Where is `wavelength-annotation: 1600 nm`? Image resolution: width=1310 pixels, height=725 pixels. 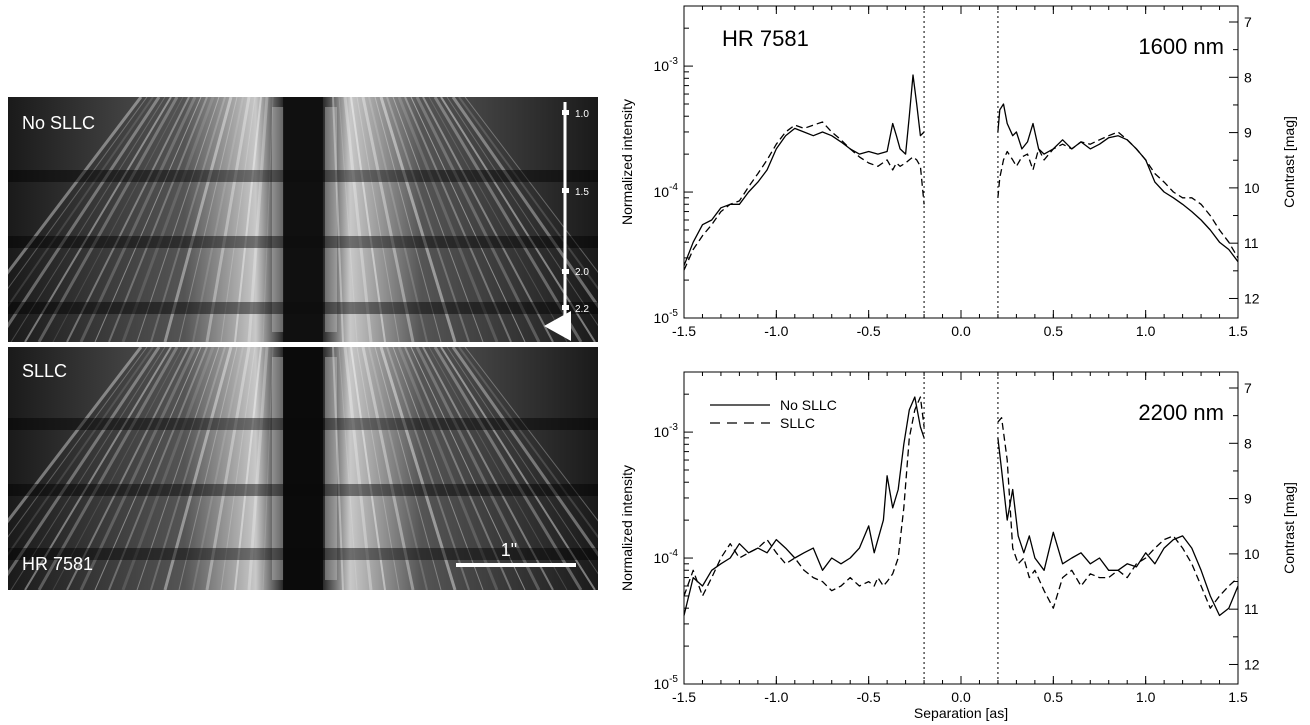
wavelength-annotation: 1600 nm is located at coordinates (1181, 46).